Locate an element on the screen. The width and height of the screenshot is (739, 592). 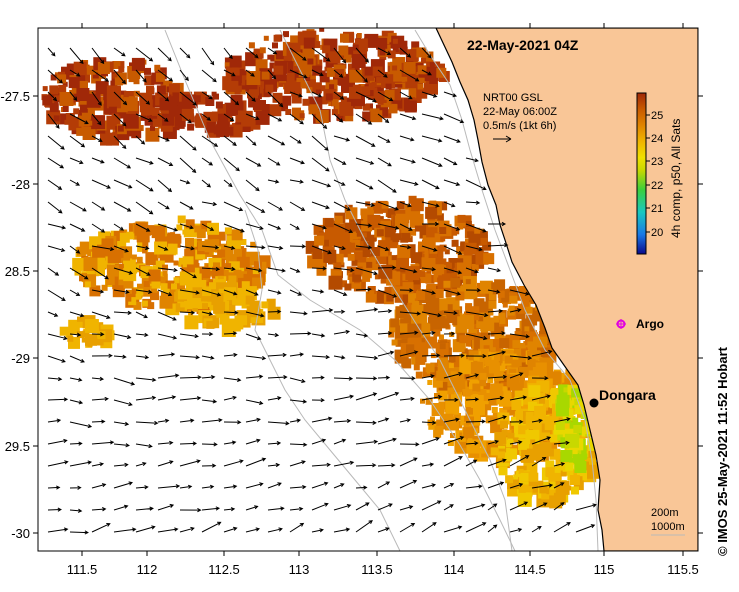
x-tick-label: 114.5 is located at coordinates (530, 569).